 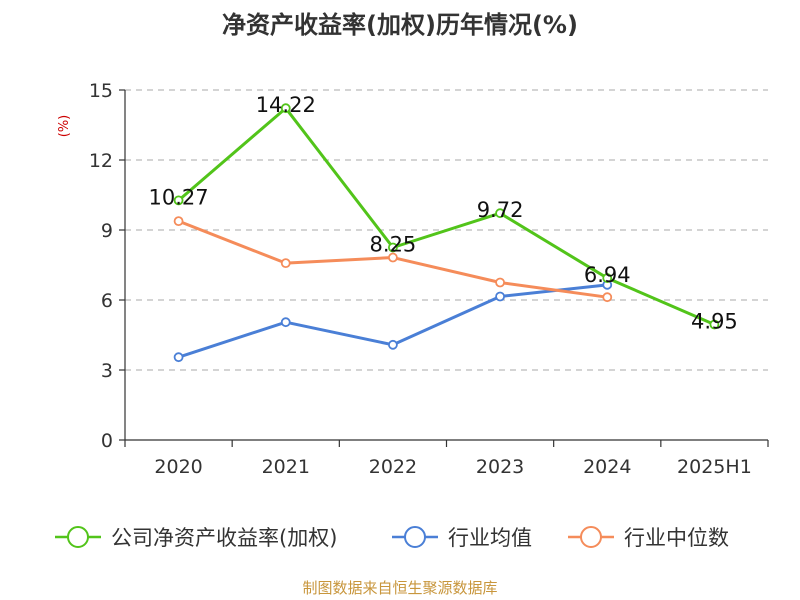 I want to click on y-tick-label: 12, so click(x=101, y=161).